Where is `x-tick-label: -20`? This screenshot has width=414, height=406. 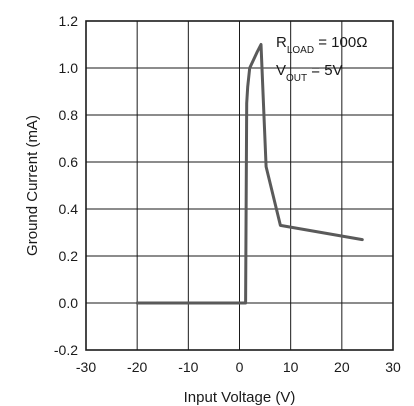
x-tick-label: -20 is located at coordinates (137, 367).